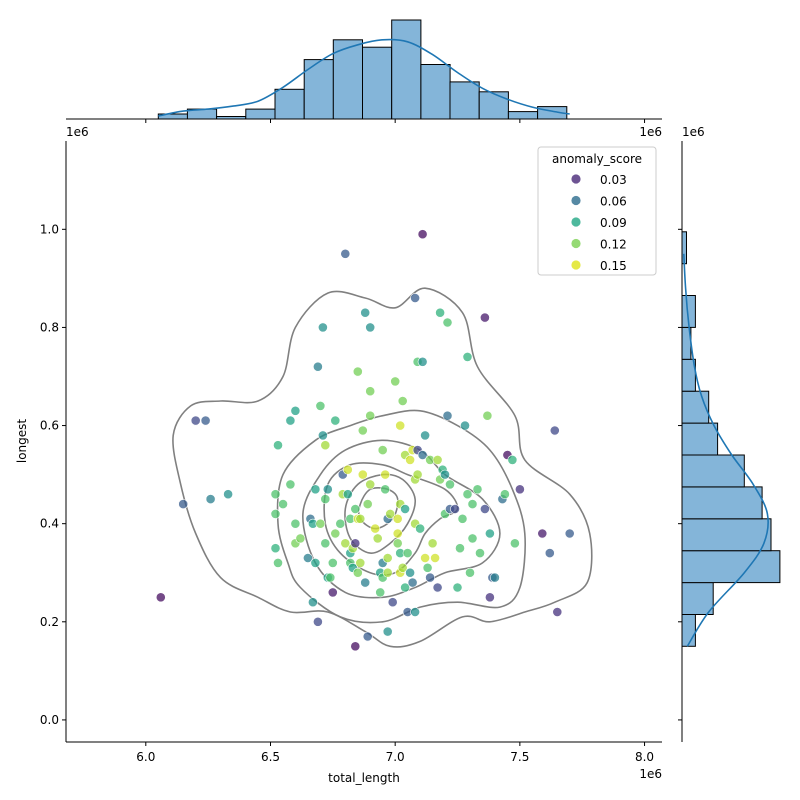 The width and height of the screenshot is (800, 800). What do you see at coordinates (49, 524) in the screenshot?
I see `y-tick-label: 0.4` at bounding box center [49, 524].